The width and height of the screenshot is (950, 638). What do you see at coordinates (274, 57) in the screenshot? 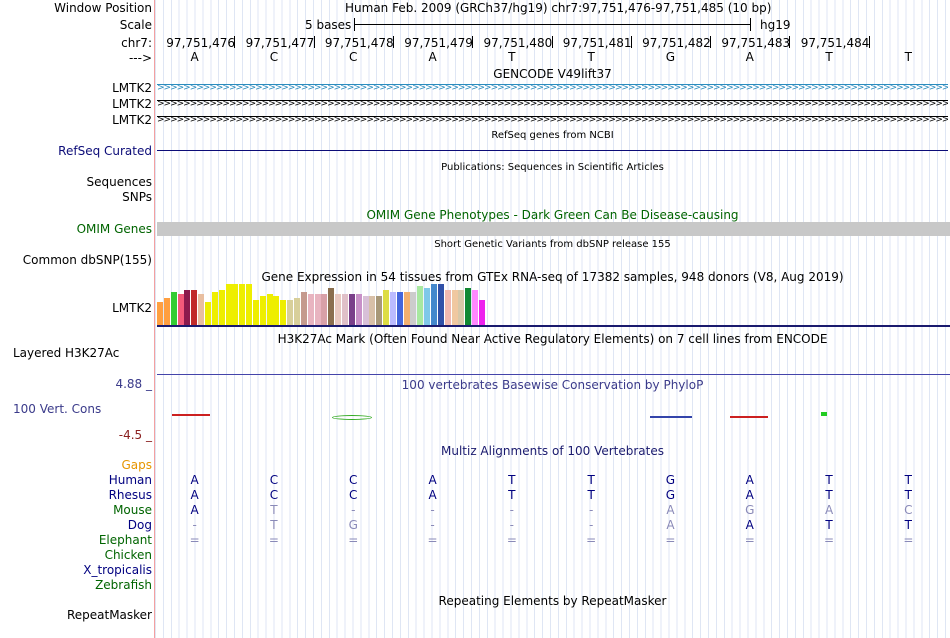
I see `ruler-base: C` at bounding box center [274, 57].